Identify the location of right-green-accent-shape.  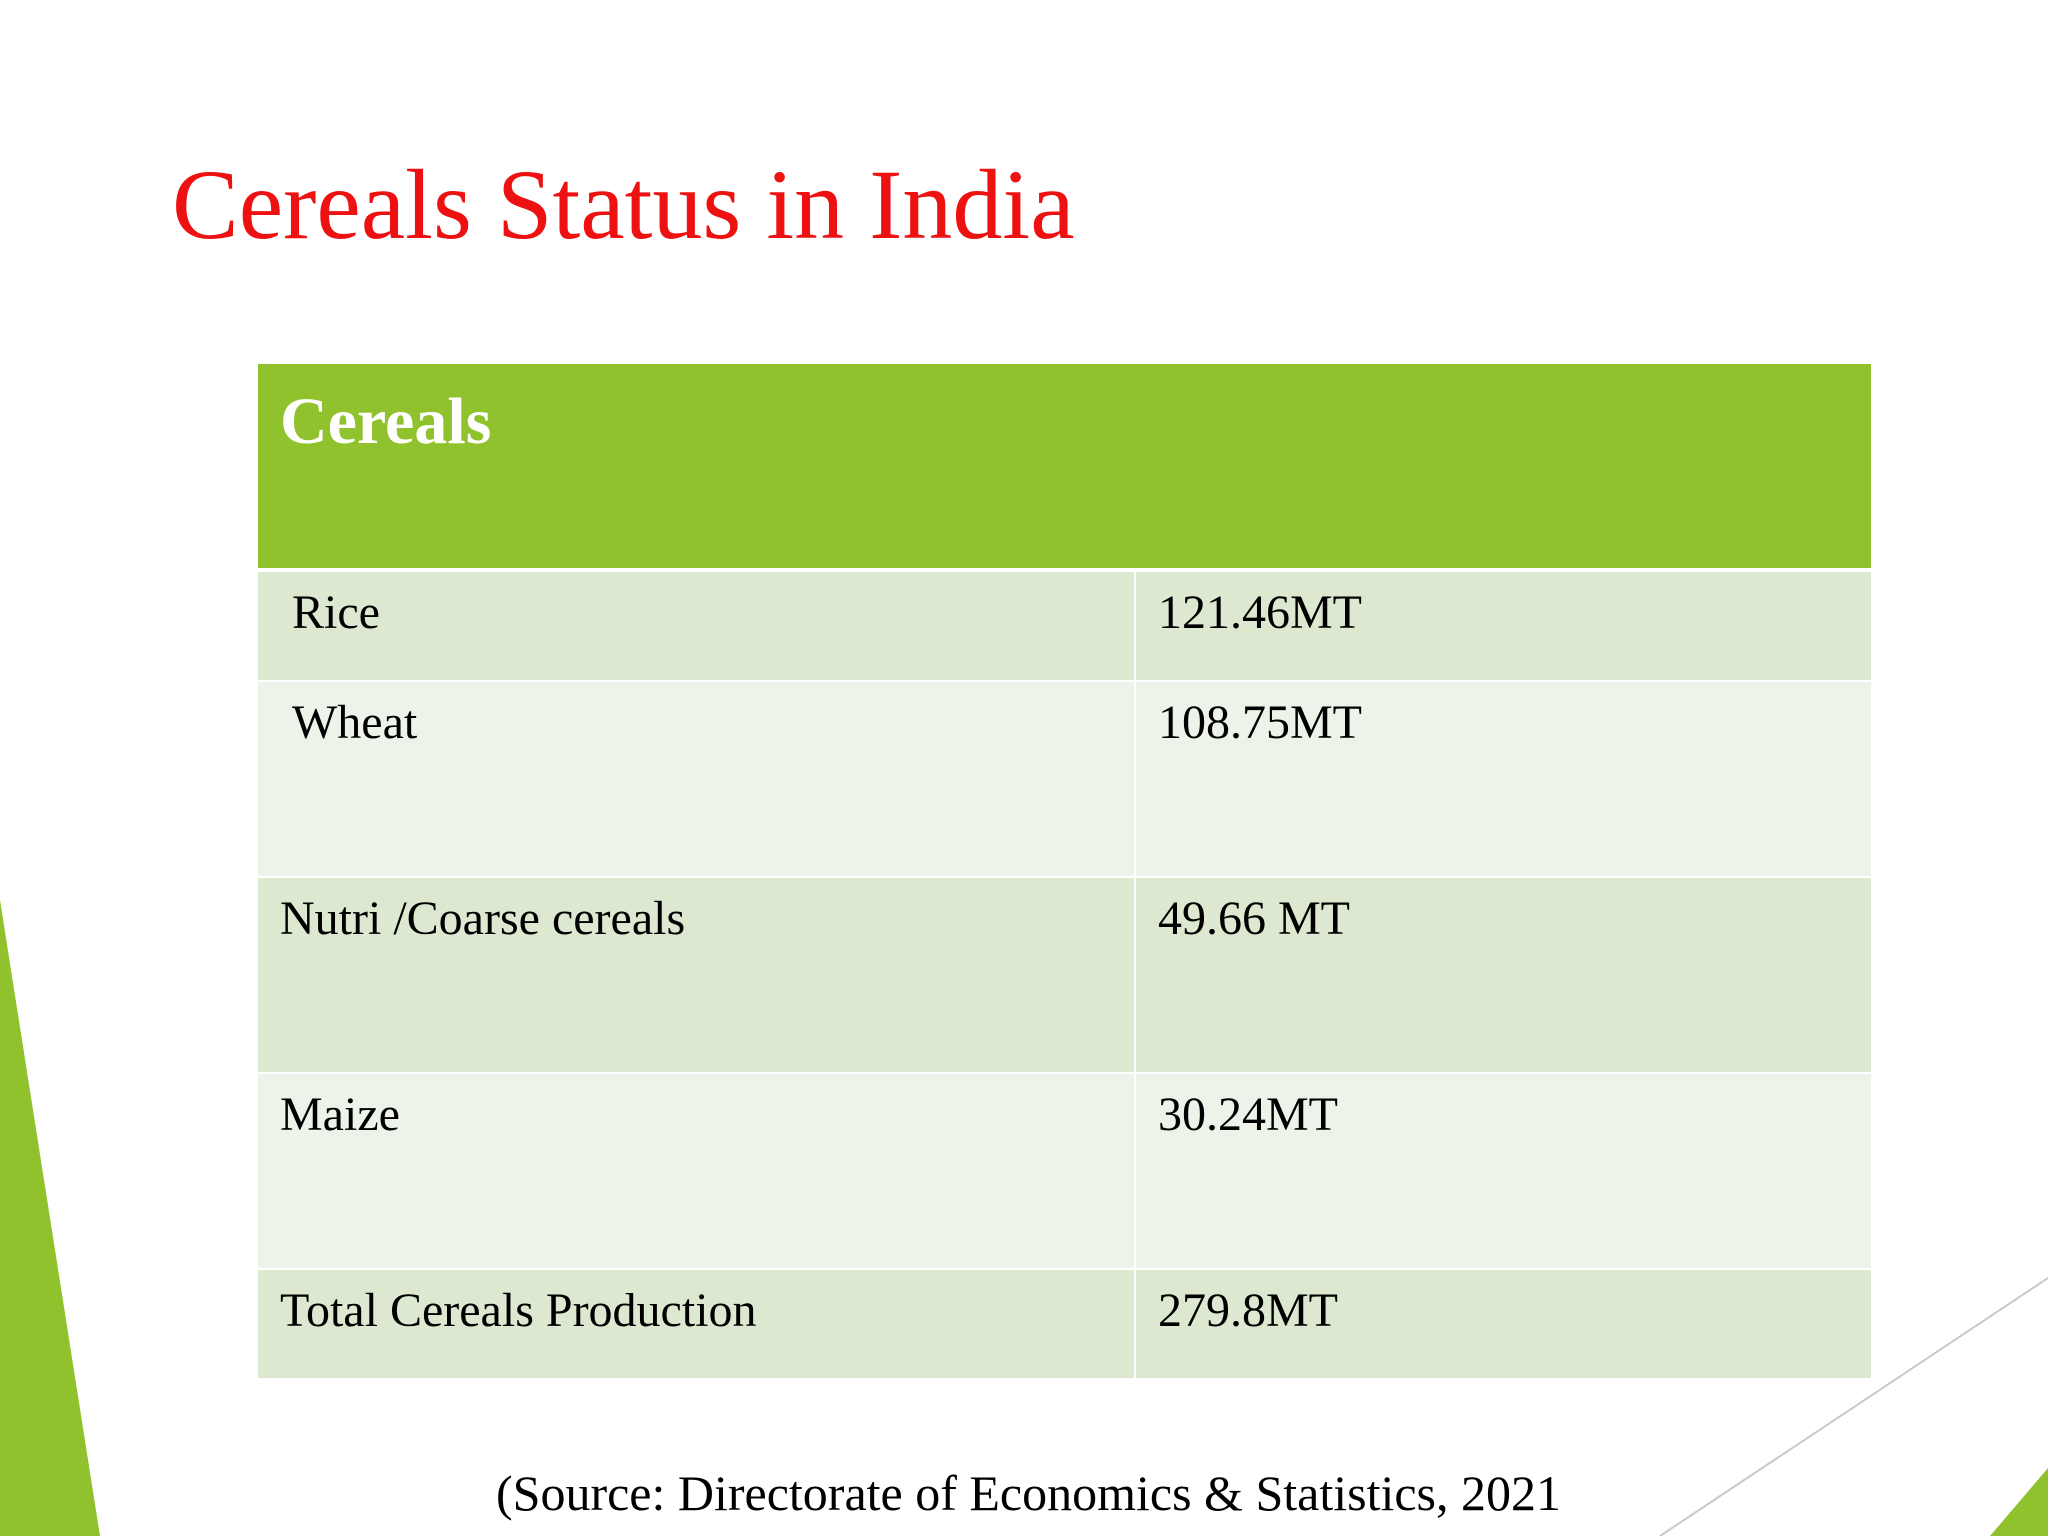
(2019, 1502).